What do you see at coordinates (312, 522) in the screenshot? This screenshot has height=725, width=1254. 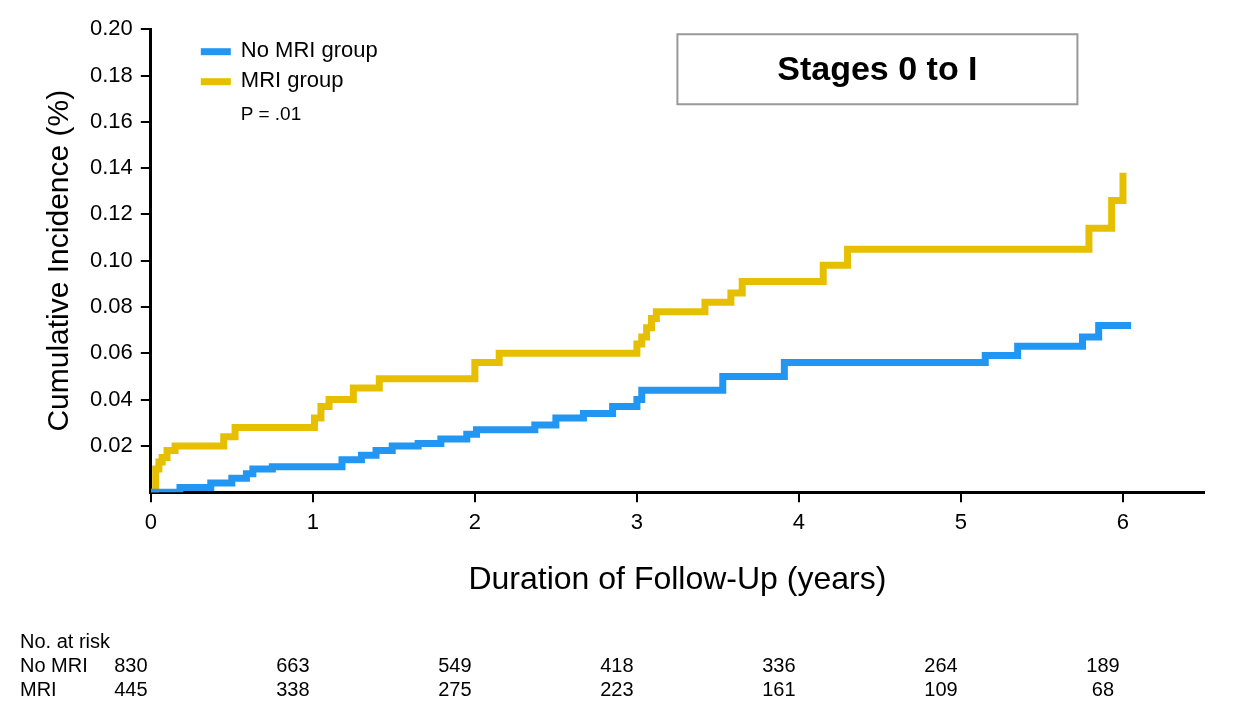 I see `x-tick-label: 1` at bounding box center [312, 522].